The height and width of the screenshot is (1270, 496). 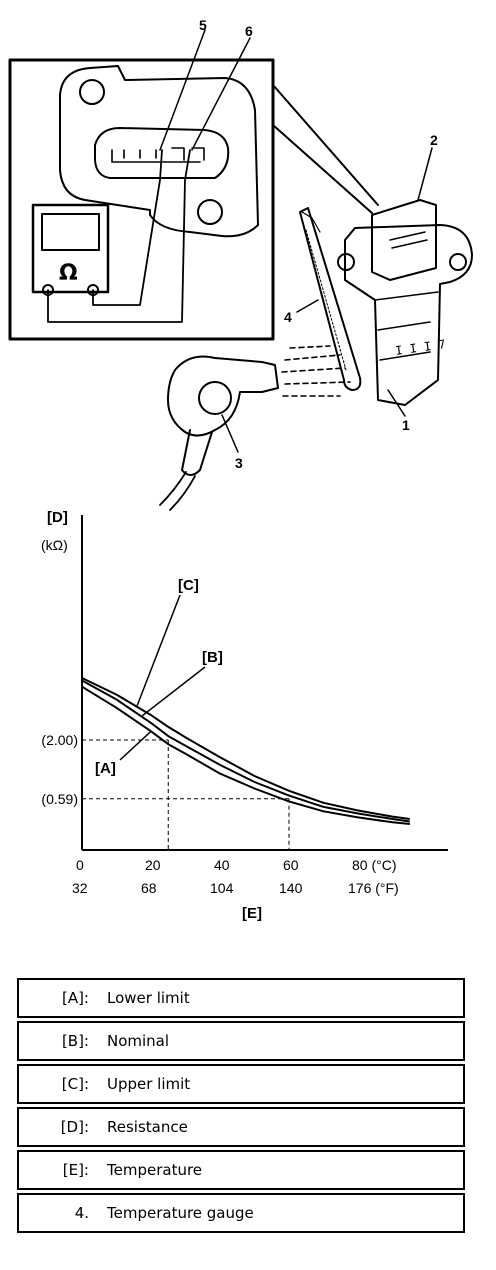 I want to click on legend-row: [A]: Lower limit, so click(x=241, y=998).